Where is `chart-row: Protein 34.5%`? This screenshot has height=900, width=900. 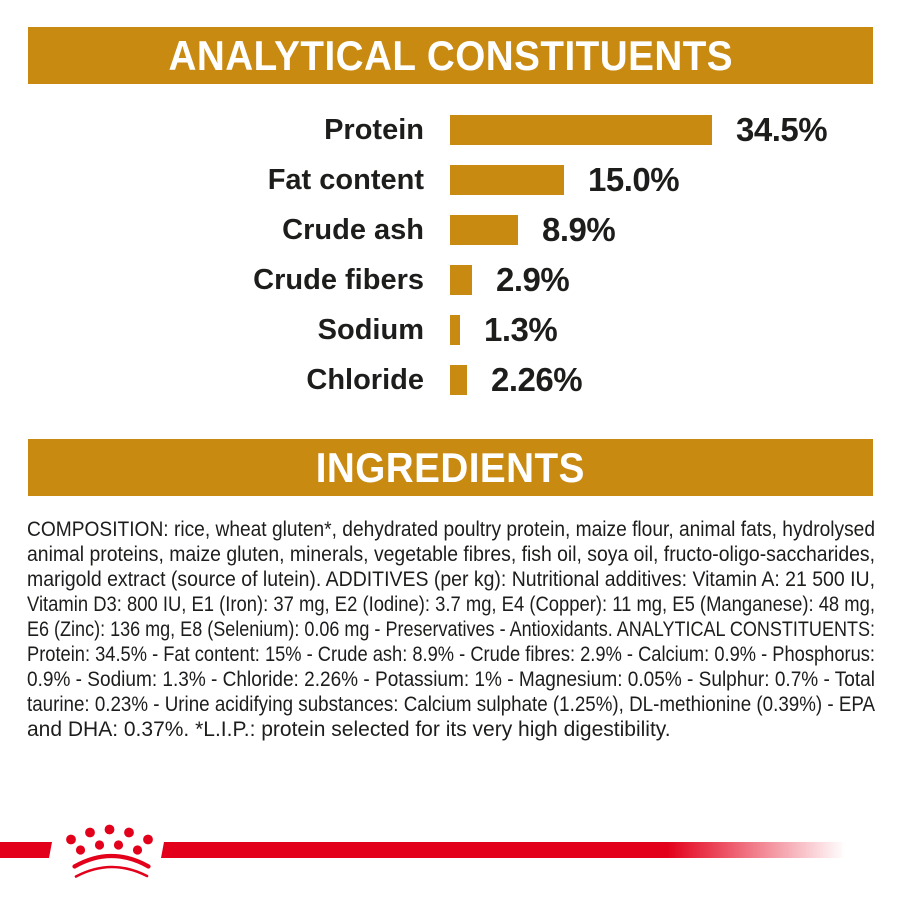
chart-row: Protein 34.5% is located at coordinates (450, 130).